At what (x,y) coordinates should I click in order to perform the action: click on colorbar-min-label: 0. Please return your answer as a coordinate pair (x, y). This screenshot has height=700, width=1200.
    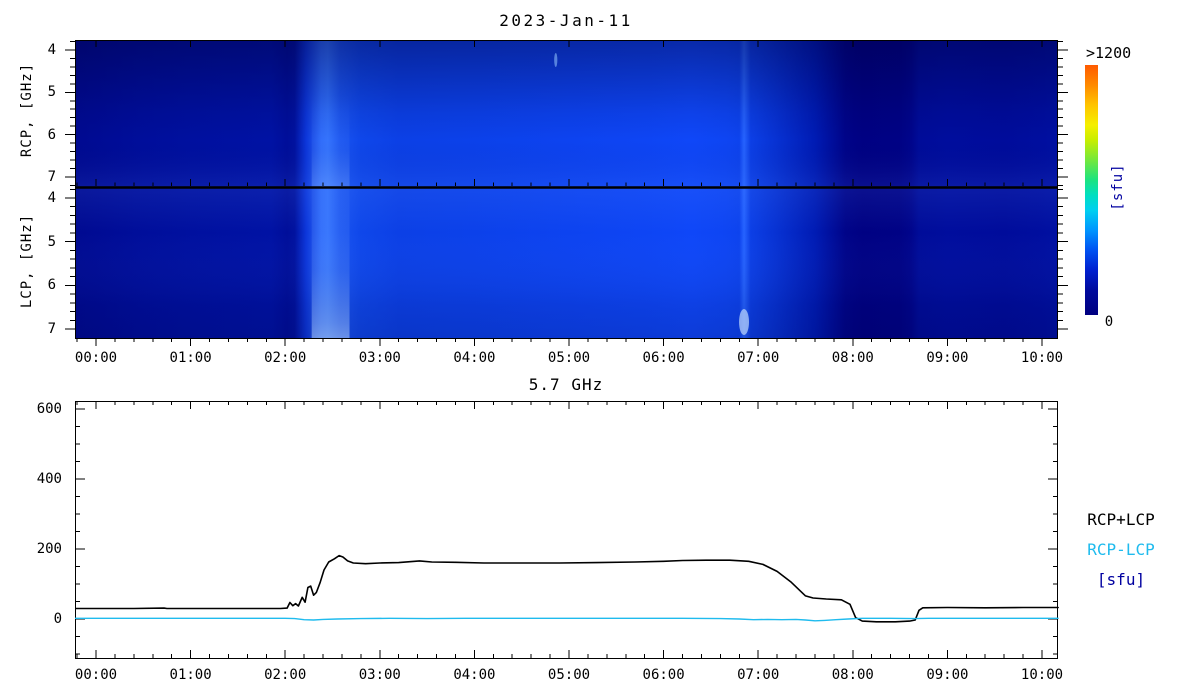
    Looking at the image, I should click on (1109, 322).